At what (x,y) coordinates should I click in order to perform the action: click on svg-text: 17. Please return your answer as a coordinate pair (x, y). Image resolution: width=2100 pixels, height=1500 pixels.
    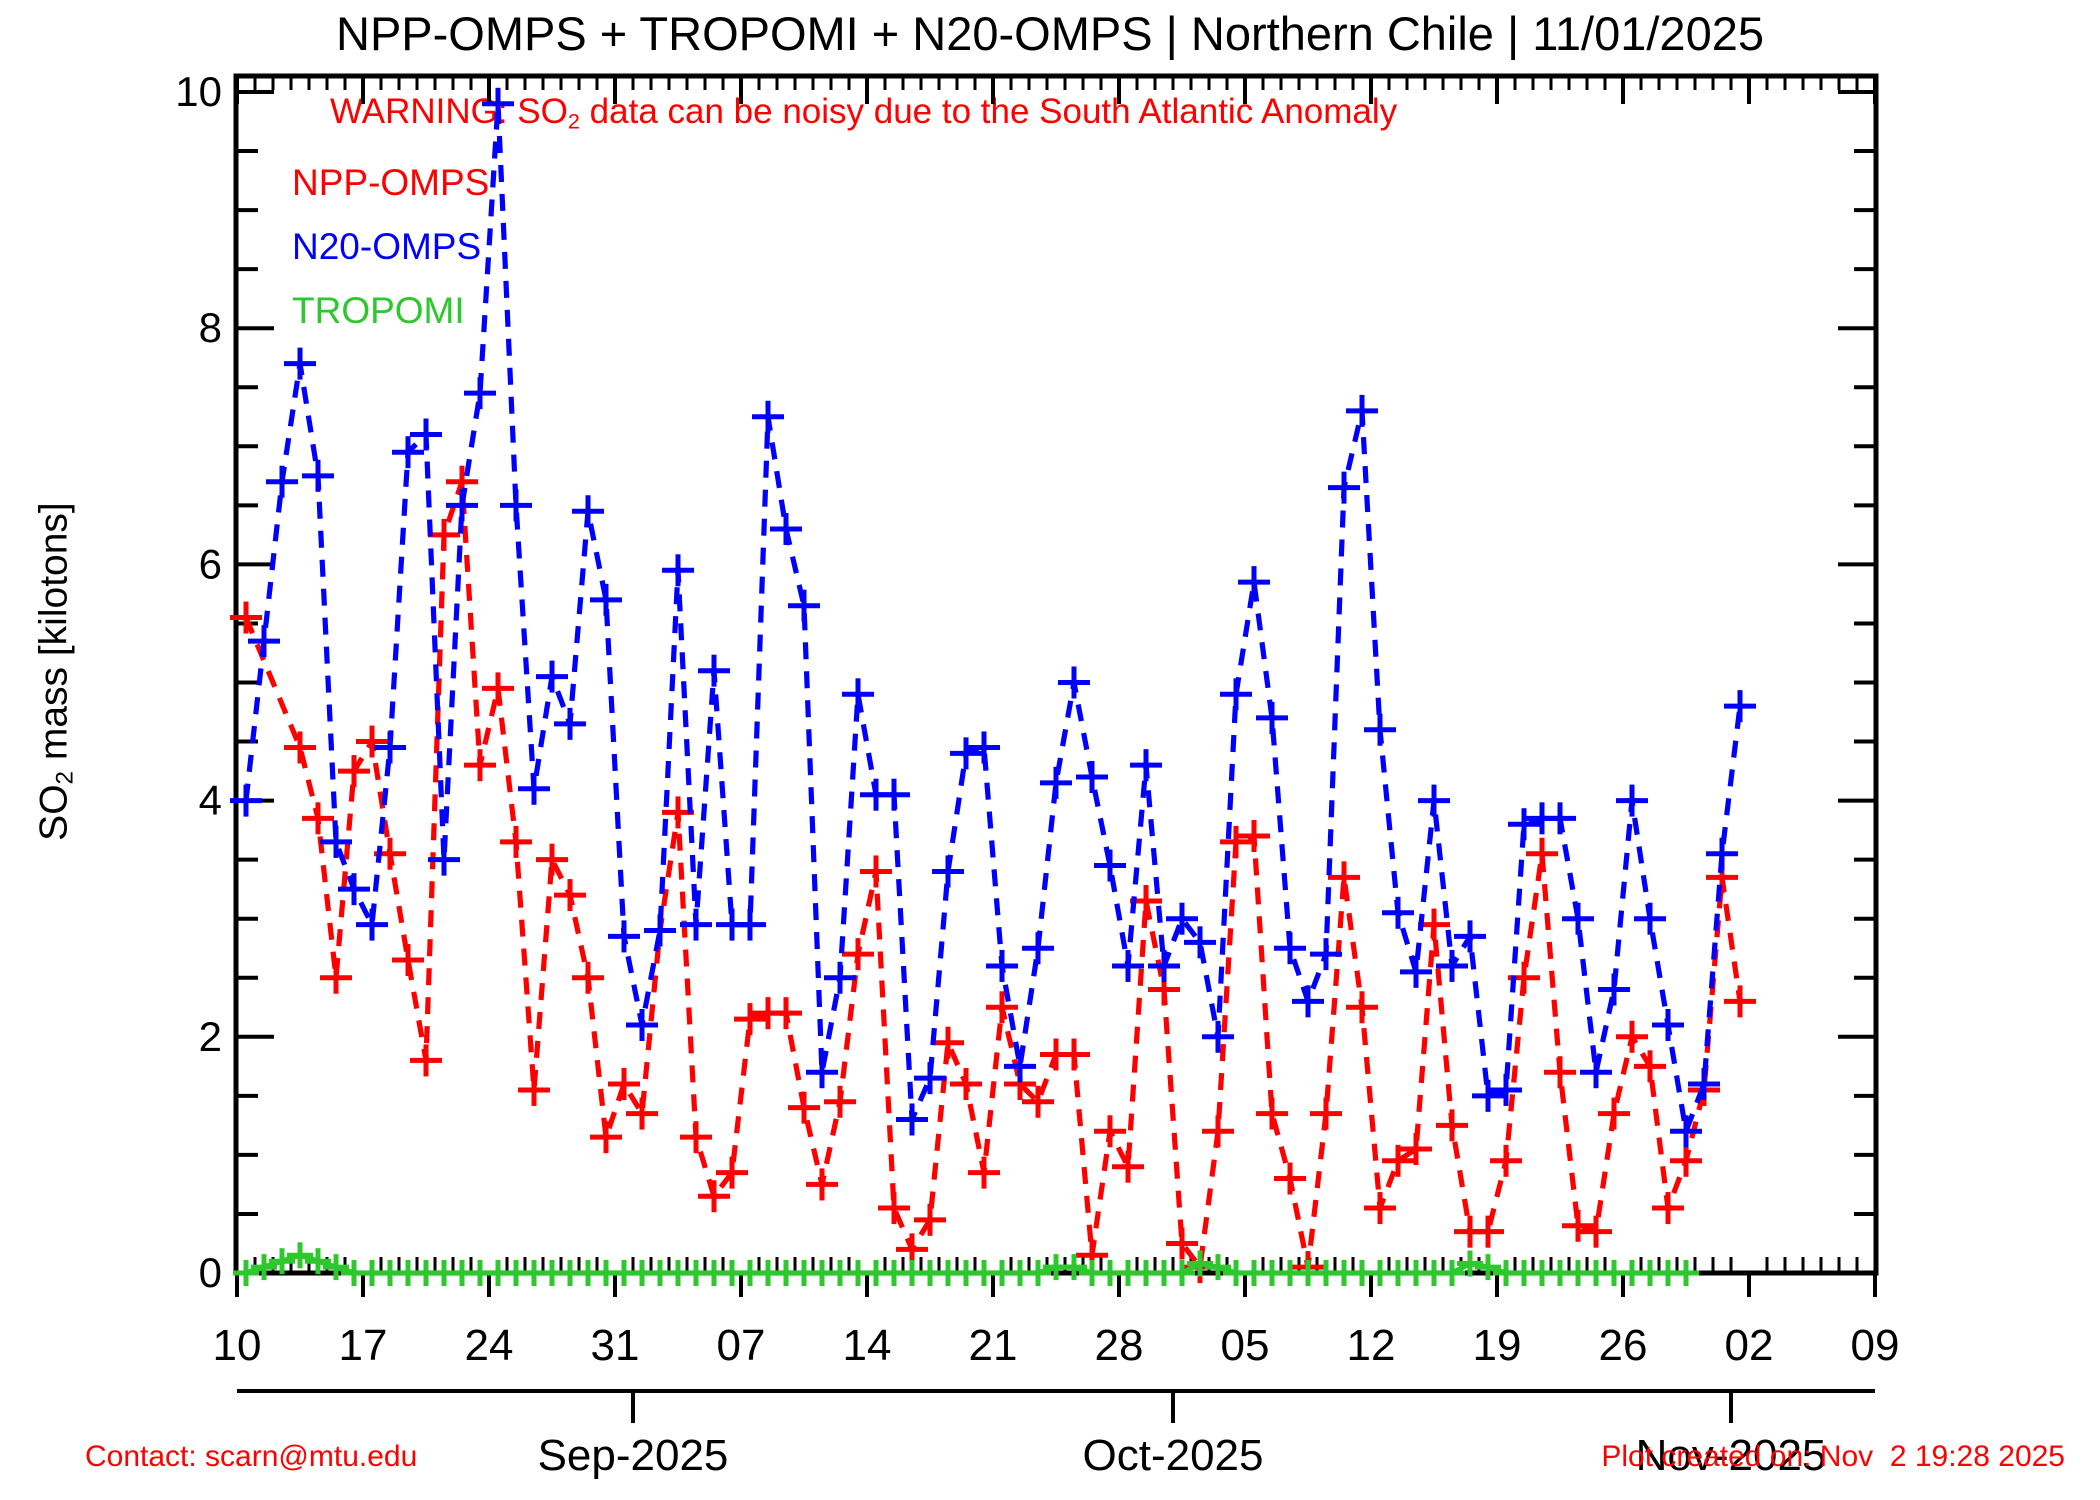
    Looking at the image, I should click on (363, 1345).